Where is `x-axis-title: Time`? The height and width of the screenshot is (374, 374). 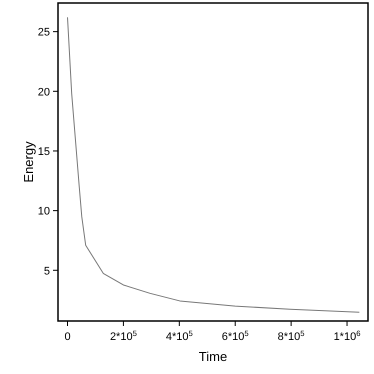 x-axis-title: Time is located at coordinates (213, 356).